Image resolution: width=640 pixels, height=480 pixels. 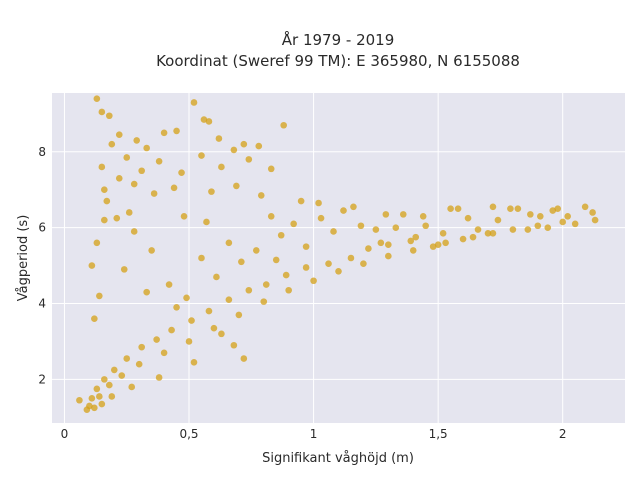 What do you see at coordinates (338, 458) in the screenshot?
I see `x-axis-title: Signifikant våghöjd (m)` at bounding box center [338, 458].